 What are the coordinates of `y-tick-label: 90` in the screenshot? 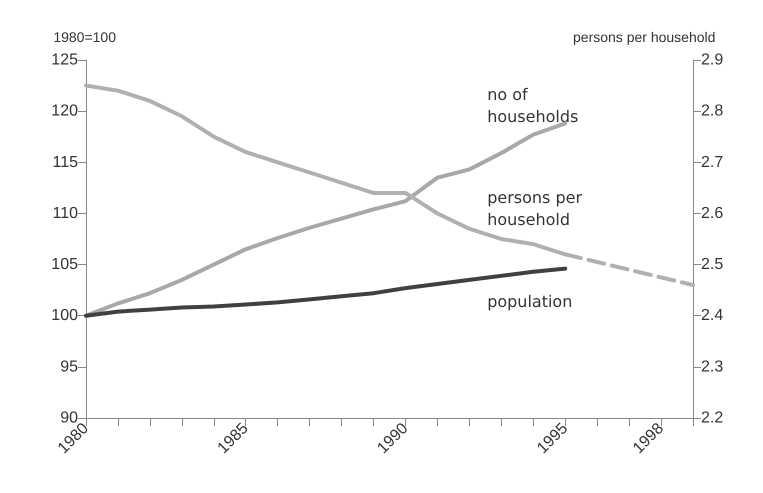 It's located at (69, 418).